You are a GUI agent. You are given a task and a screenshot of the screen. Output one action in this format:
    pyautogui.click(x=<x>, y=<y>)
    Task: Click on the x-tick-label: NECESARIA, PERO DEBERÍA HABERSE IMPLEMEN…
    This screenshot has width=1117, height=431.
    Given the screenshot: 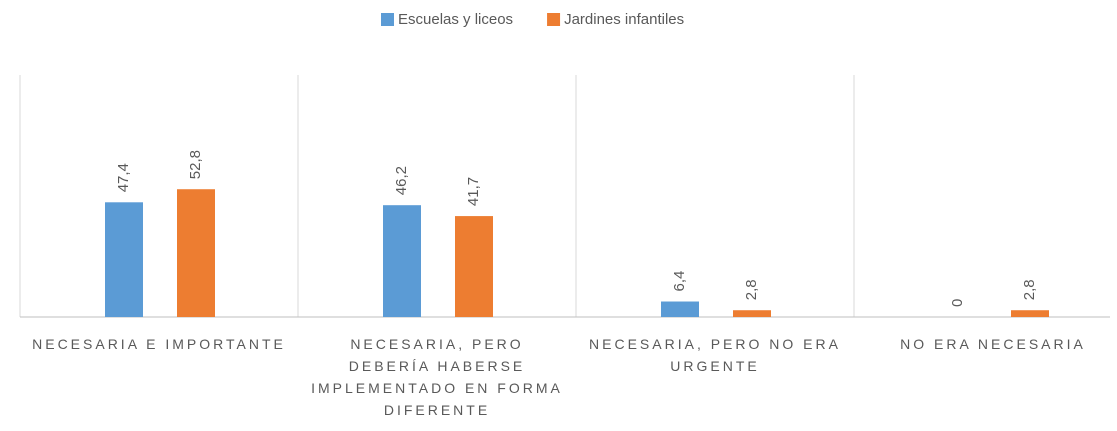 What is the action you would take?
    pyautogui.click(x=437, y=377)
    